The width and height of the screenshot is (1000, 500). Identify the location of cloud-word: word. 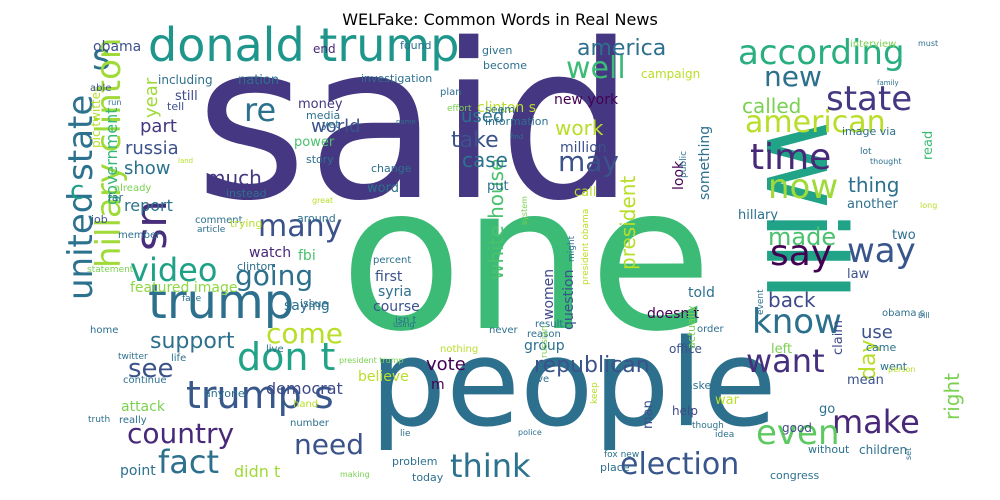
(383, 188).